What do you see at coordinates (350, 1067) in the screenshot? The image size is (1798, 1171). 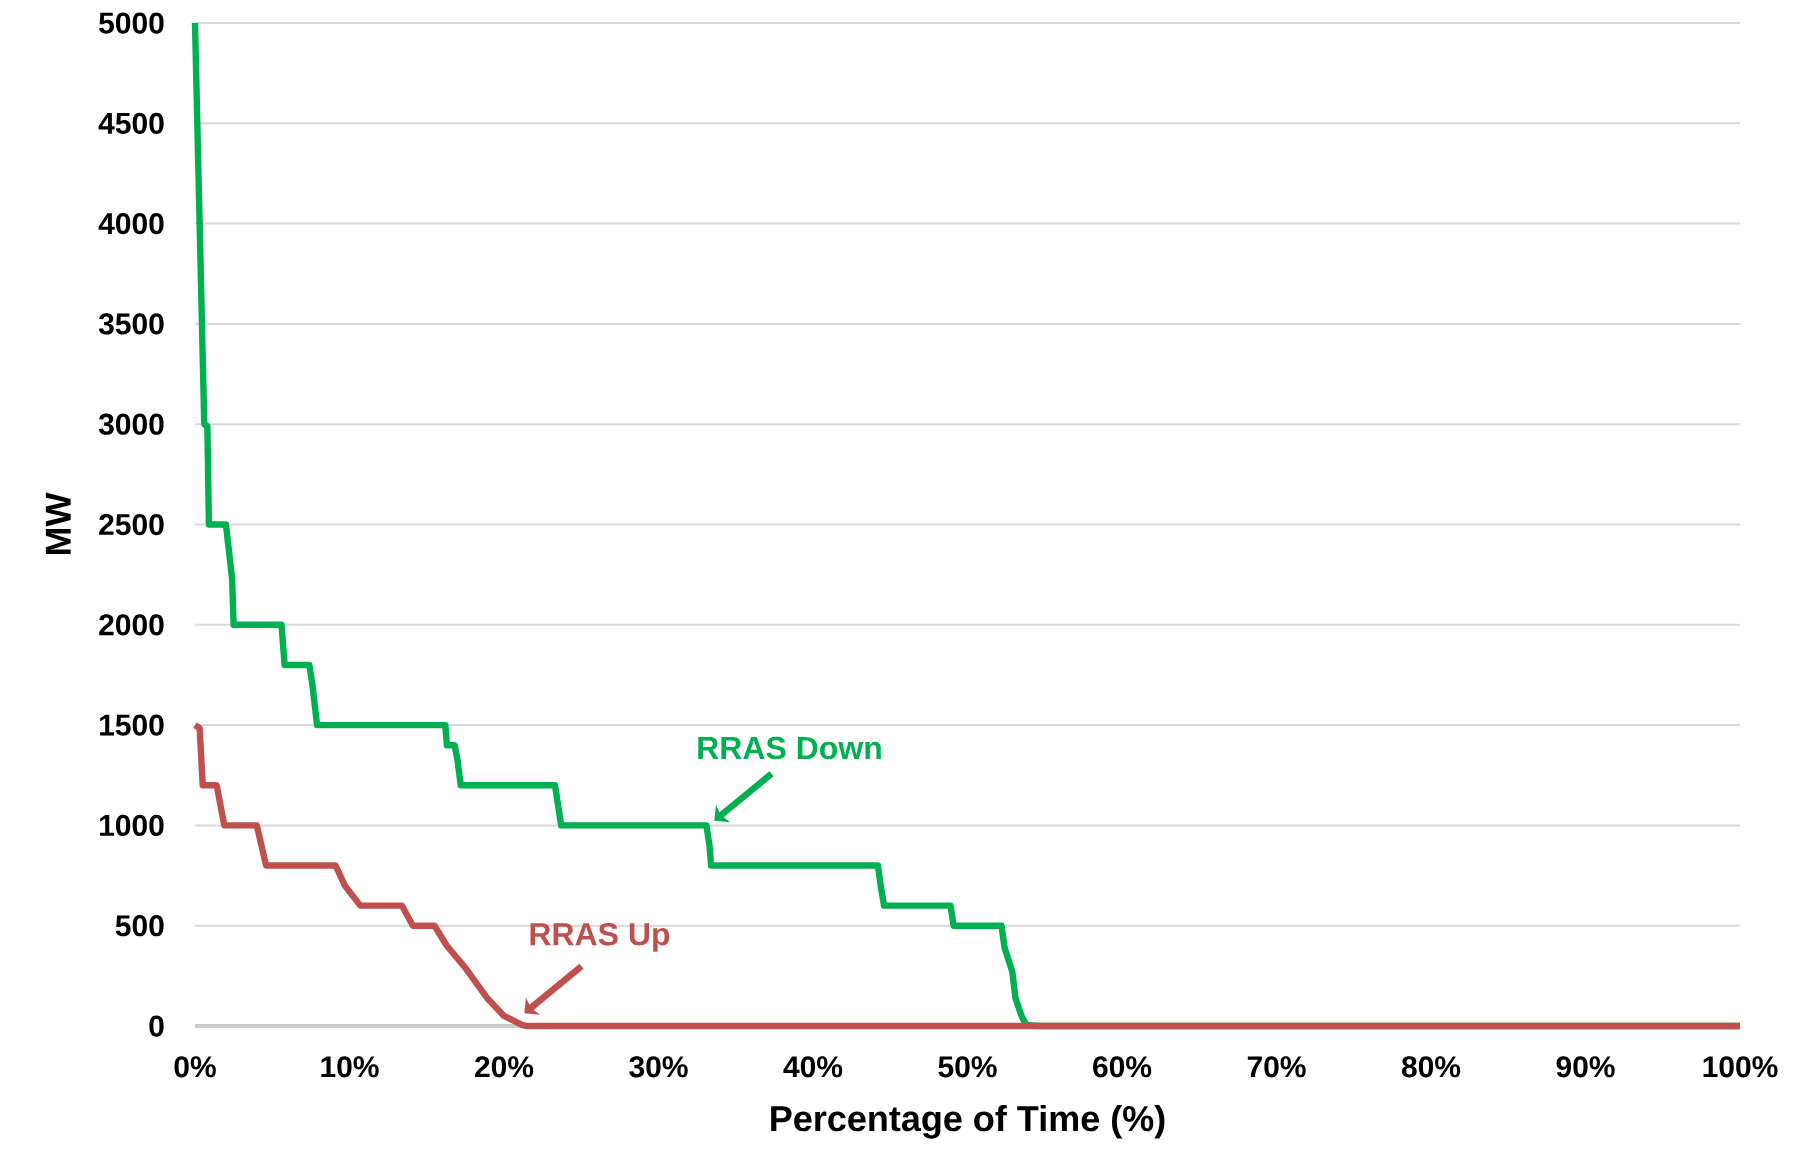 I see `x-tick-label: 10%` at bounding box center [350, 1067].